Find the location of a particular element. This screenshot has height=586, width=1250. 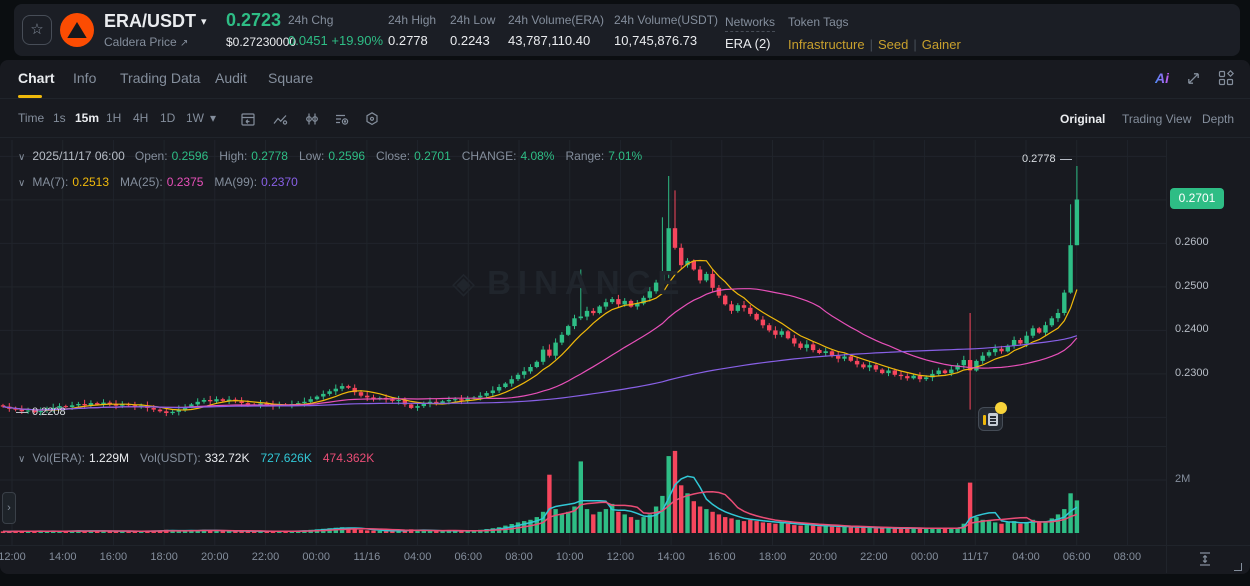

token-tags-label: Token Tags is located at coordinates (818, 22).